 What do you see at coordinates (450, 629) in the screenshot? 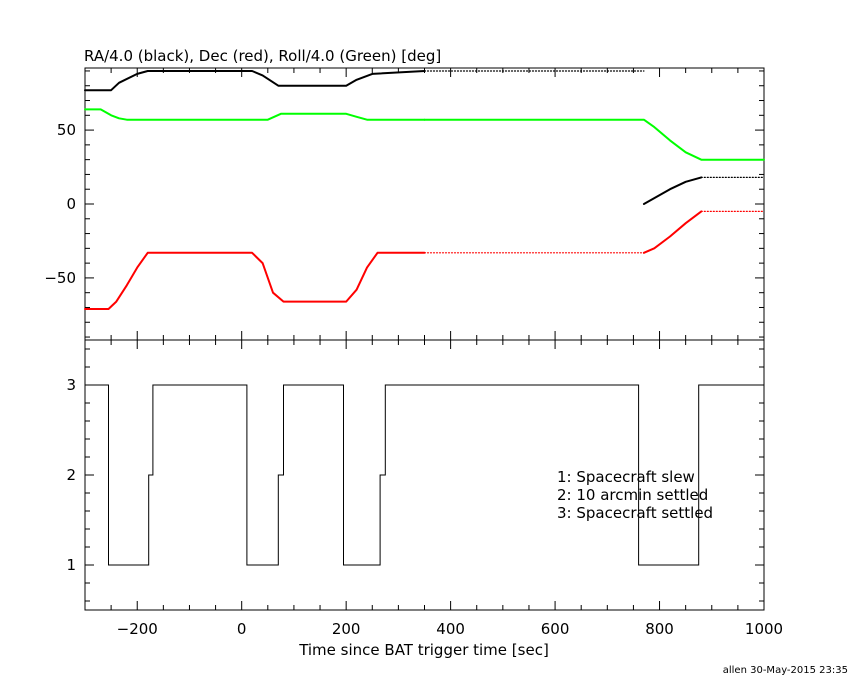
I see `x-tick-label: 400` at bounding box center [450, 629].